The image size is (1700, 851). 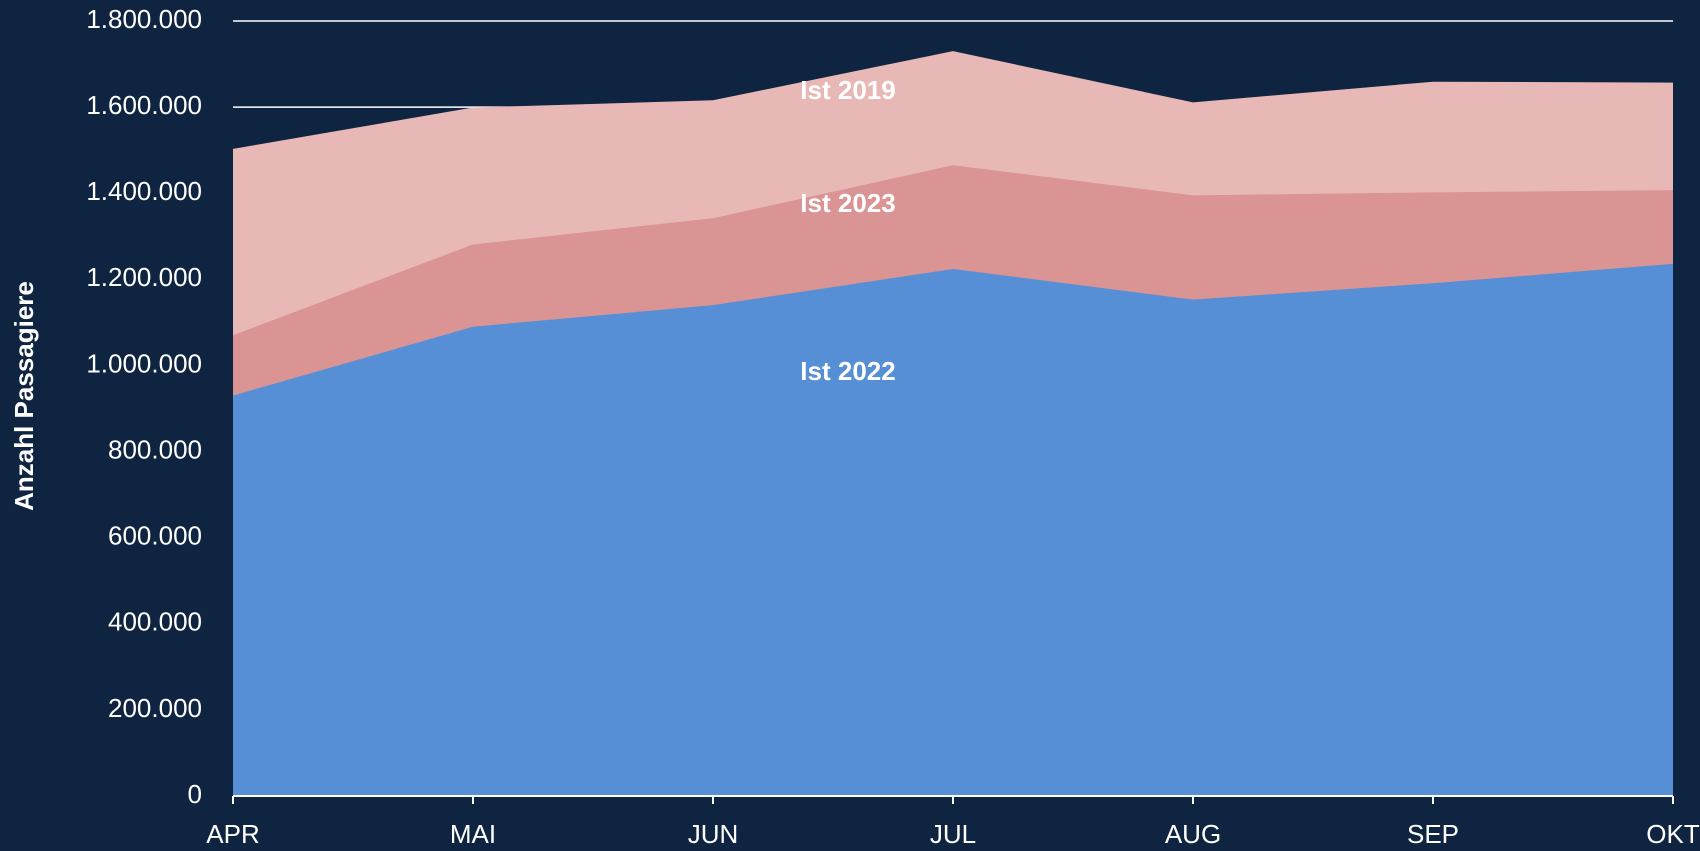 What do you see at coordinates (232, 834) in the screenshot?
I see `x-tick-label: APR` at bounding box center [232, 834].